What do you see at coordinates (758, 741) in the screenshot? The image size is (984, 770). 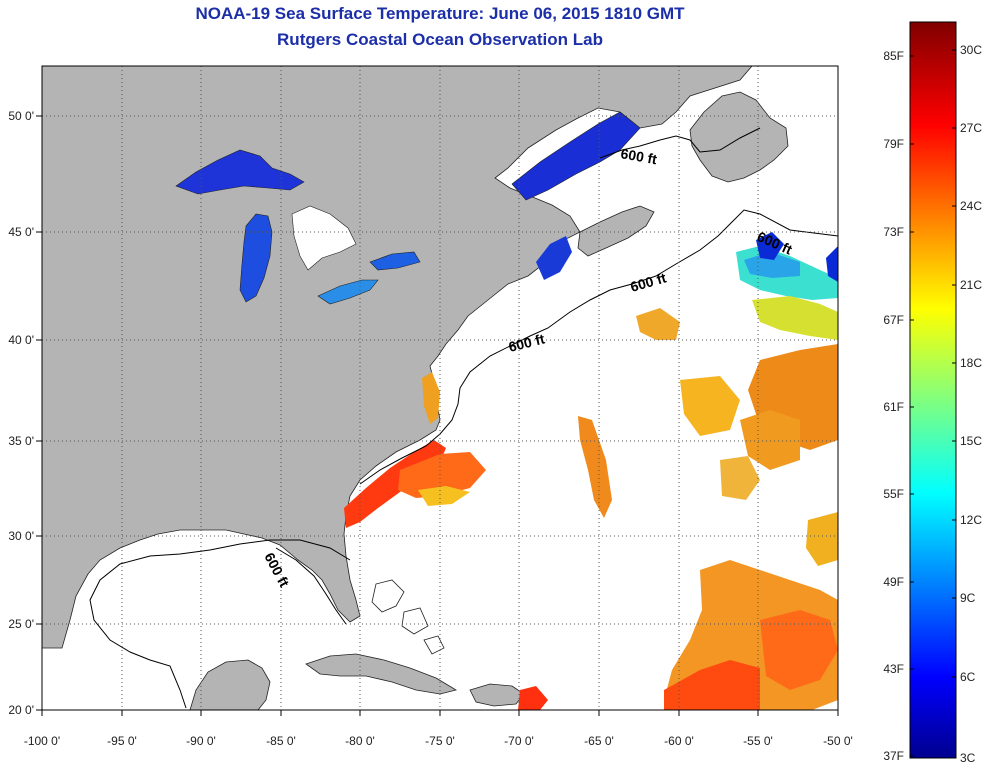 I see `lon-tick-label: -55 0'` at bounding box center [758, 741].